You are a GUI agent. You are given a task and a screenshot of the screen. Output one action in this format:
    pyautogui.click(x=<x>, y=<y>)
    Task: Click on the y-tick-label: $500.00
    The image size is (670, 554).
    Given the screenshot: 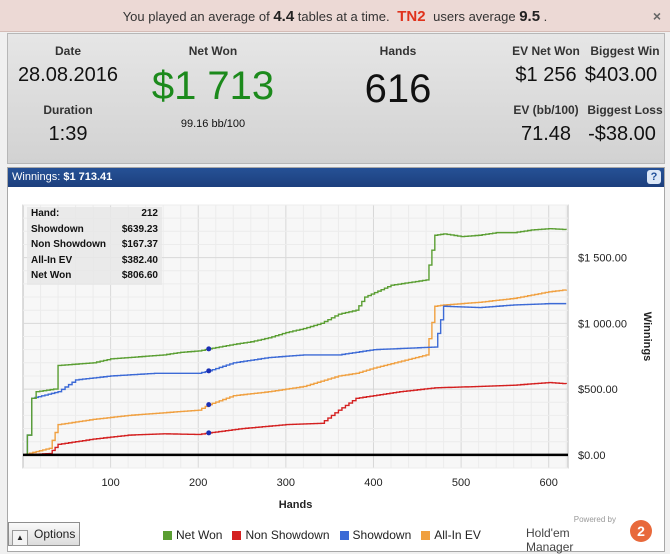 What is the action you would take?
    pyautogui.click(x=598, y=390)
    